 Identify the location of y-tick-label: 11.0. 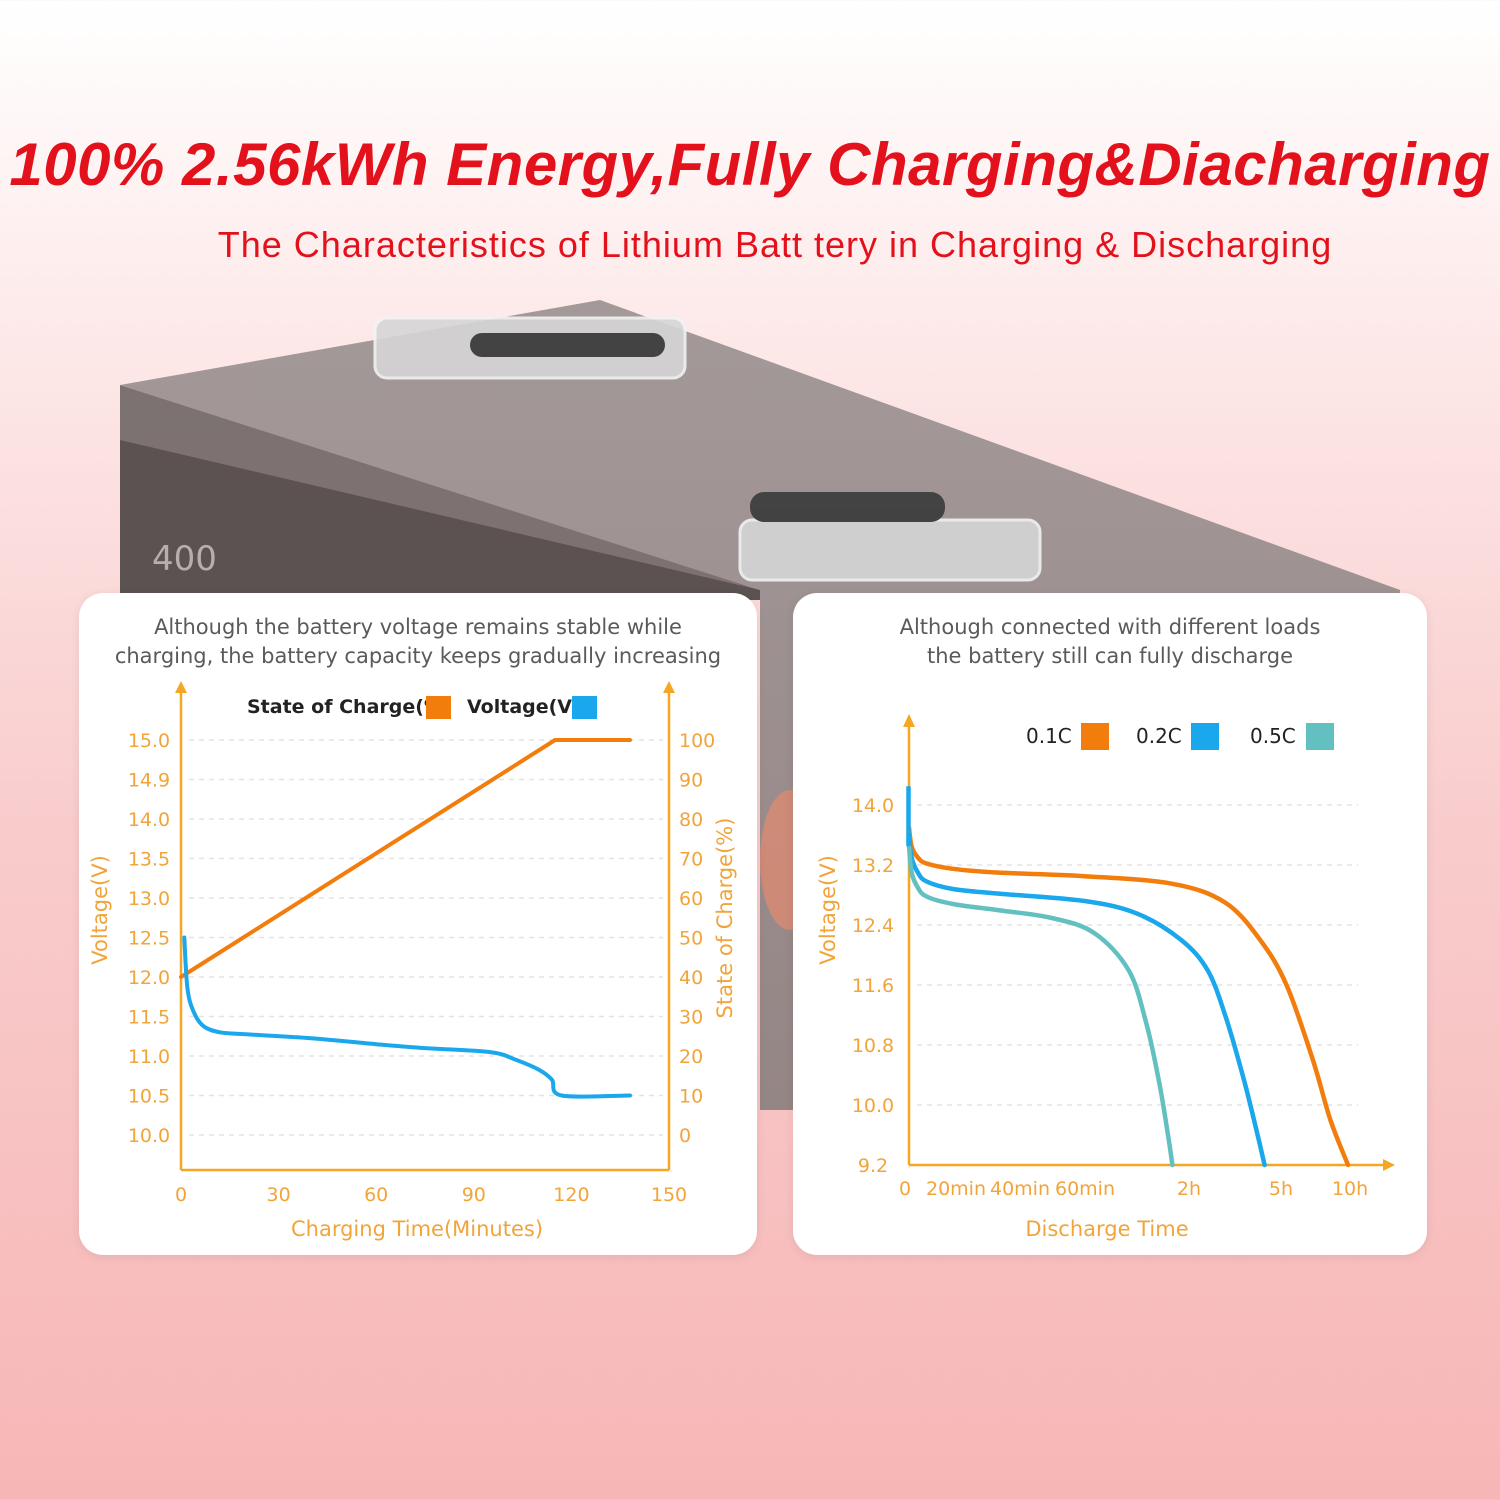
(149, 1057).